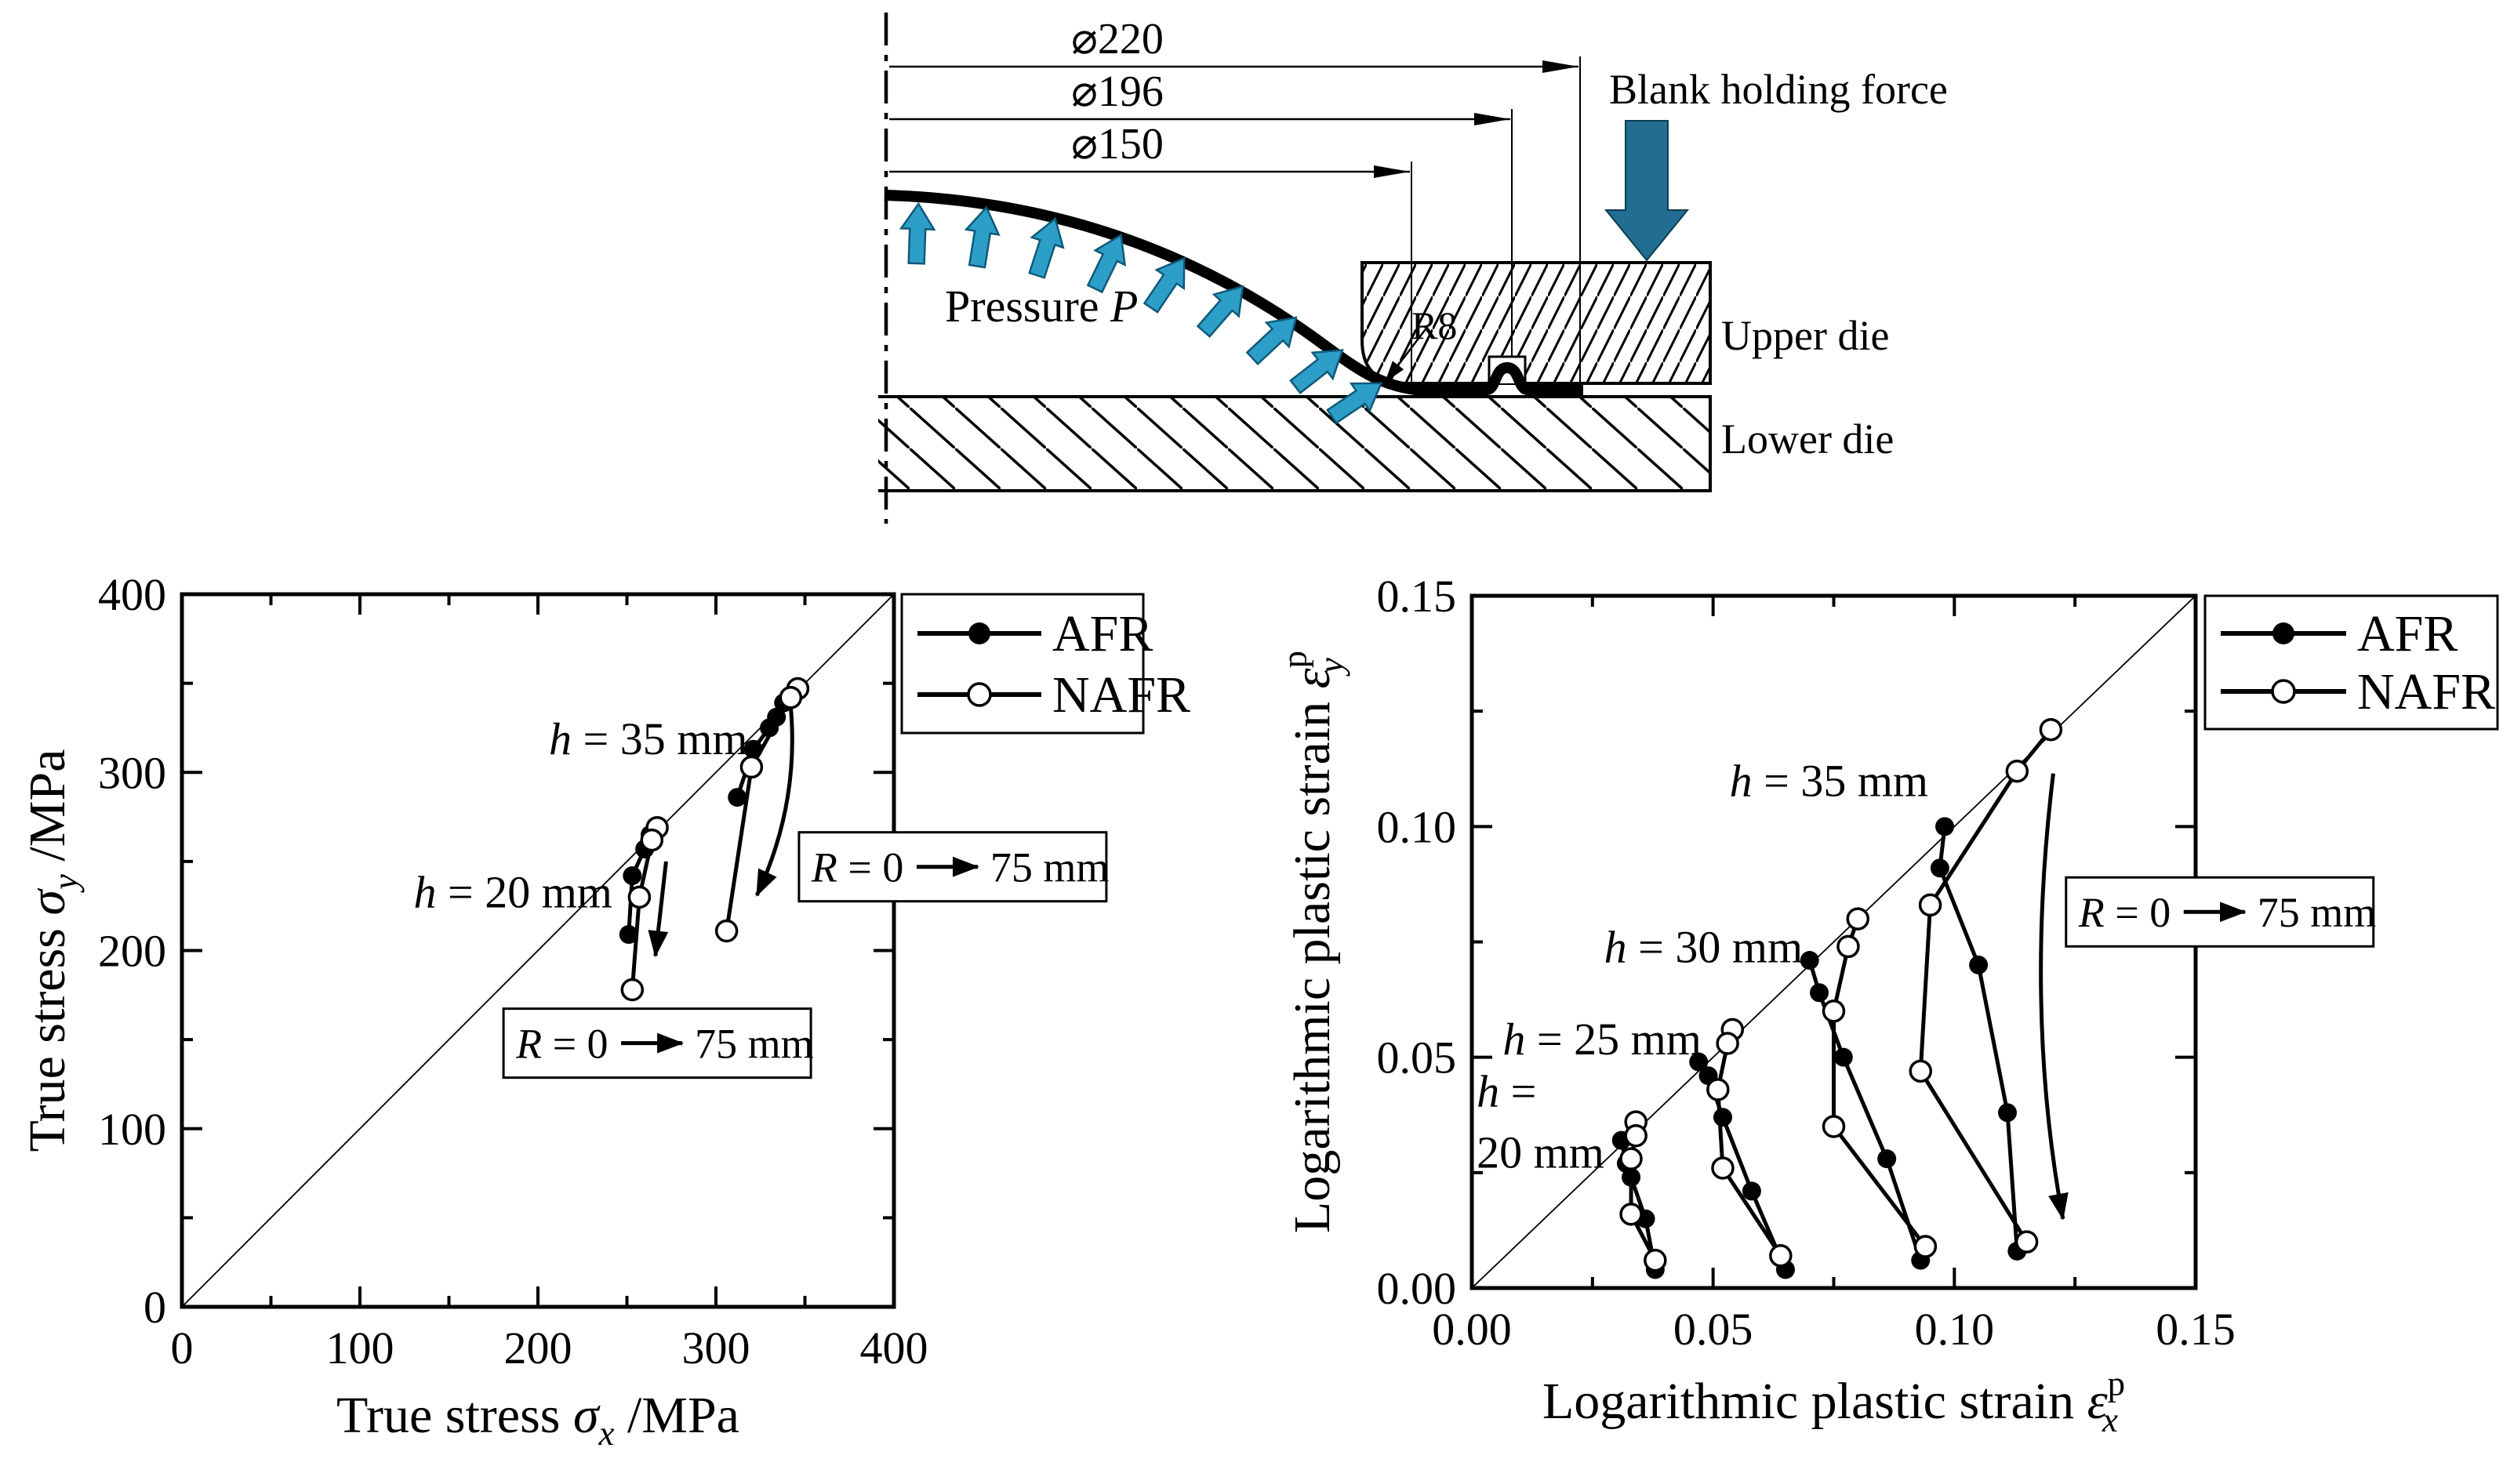  I want to click on series-afr-h-30mm, so click(1865, 1110).